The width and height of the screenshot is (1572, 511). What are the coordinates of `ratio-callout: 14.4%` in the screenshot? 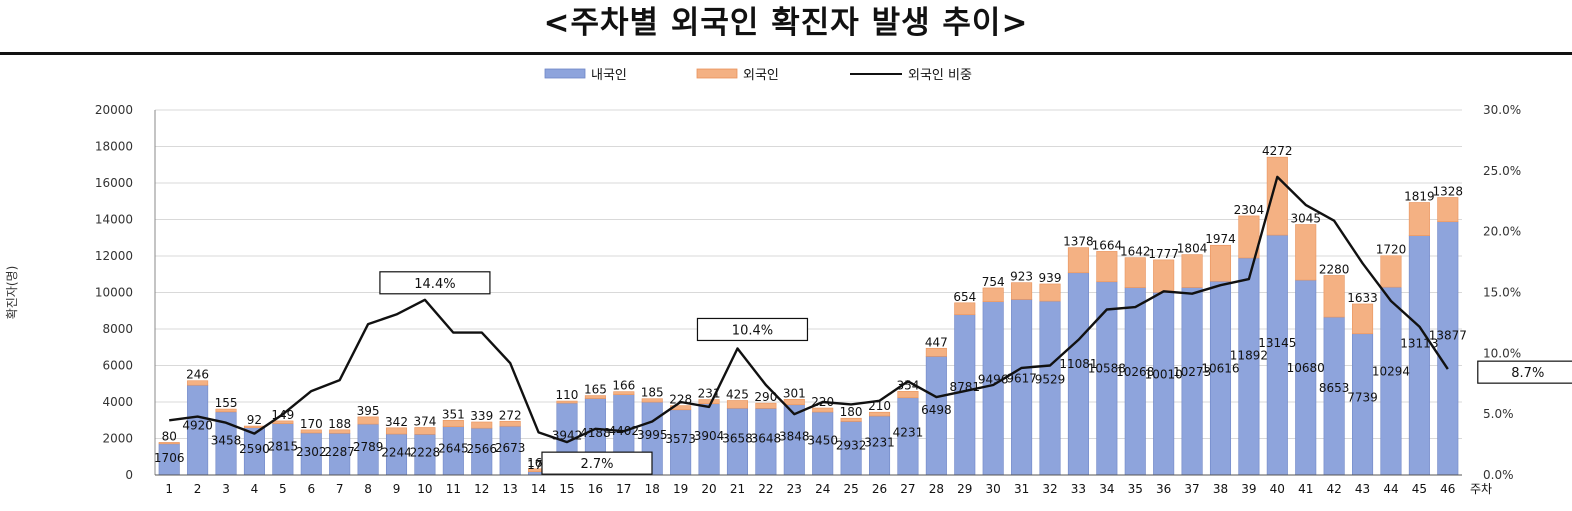 It's located at (435, 283).